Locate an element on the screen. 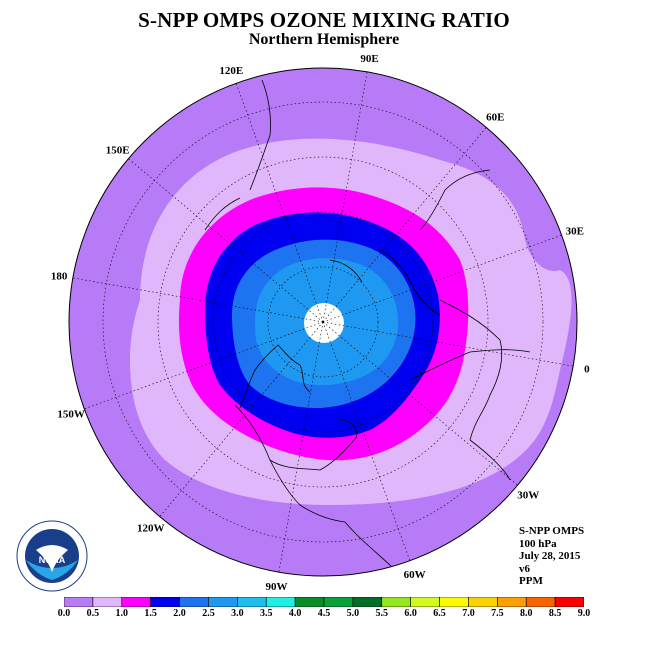 This screenshot has height=648, width=648. colorbar-tick-label: 5.5 is located at coordinates (382, 613).